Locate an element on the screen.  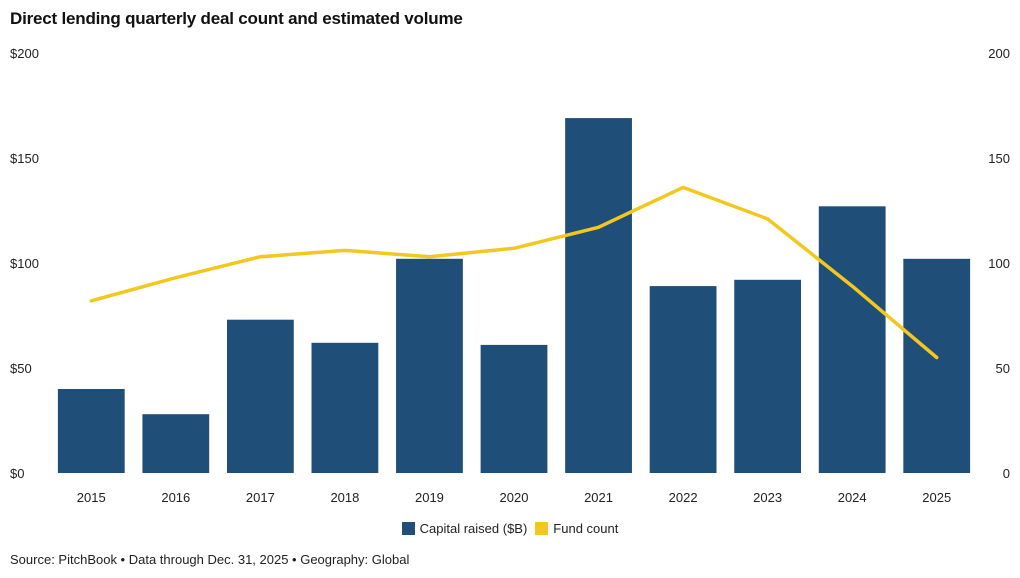
y-left-tick-label: $50 is located at coordinates (21, 368).